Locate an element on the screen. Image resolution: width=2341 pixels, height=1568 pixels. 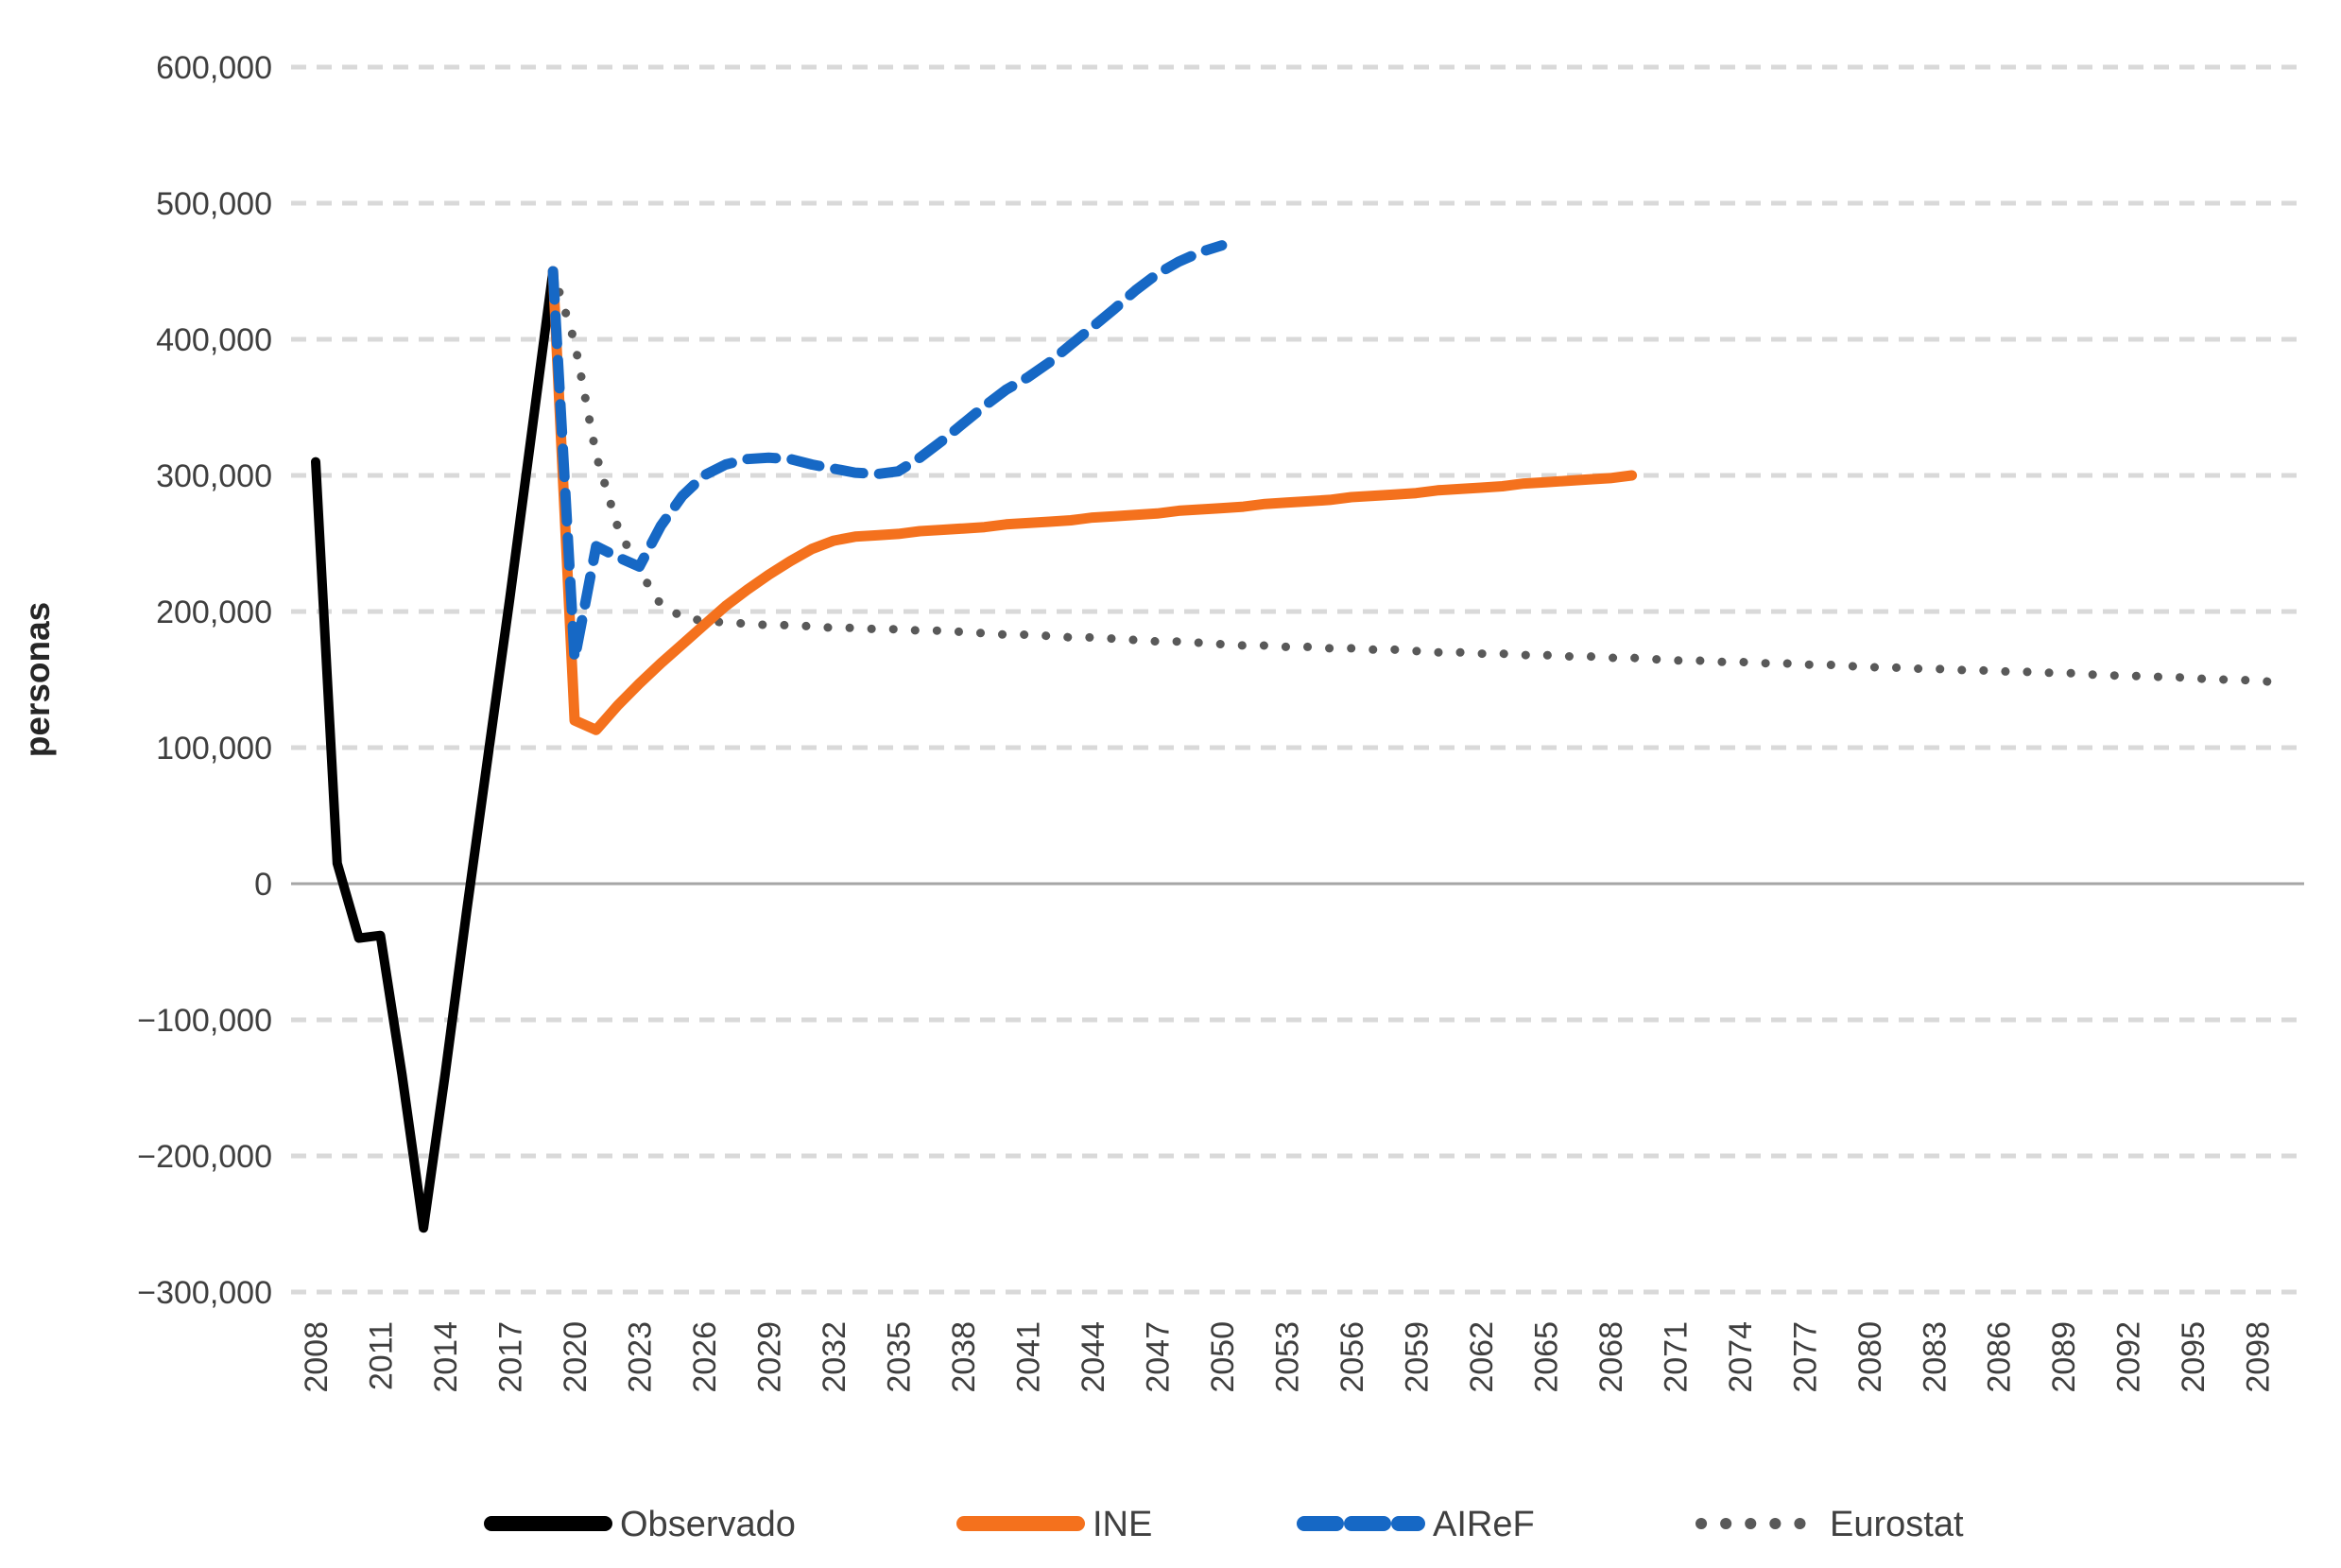
x-axis-tick-label: 2074 is located at coordinates (1741, 1357).